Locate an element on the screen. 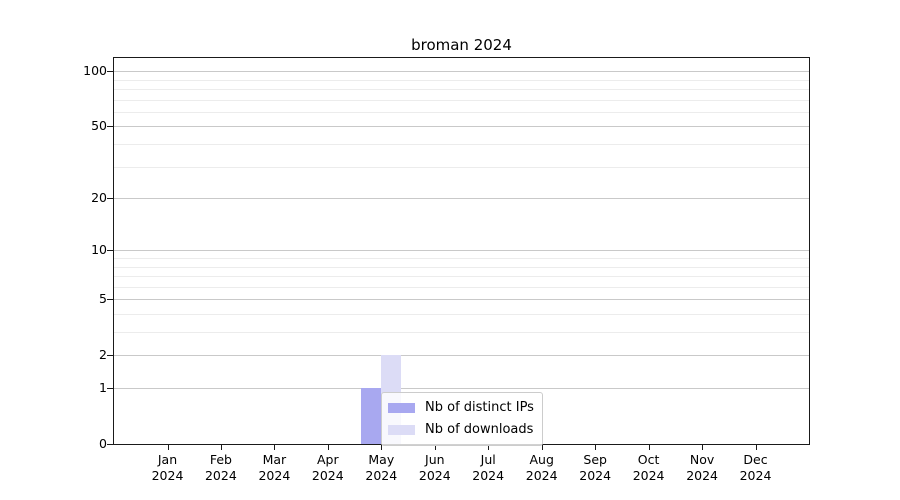 This screenshot has width=900, height=500. y-tick-label: 20 is located at coordinates (99, 198).